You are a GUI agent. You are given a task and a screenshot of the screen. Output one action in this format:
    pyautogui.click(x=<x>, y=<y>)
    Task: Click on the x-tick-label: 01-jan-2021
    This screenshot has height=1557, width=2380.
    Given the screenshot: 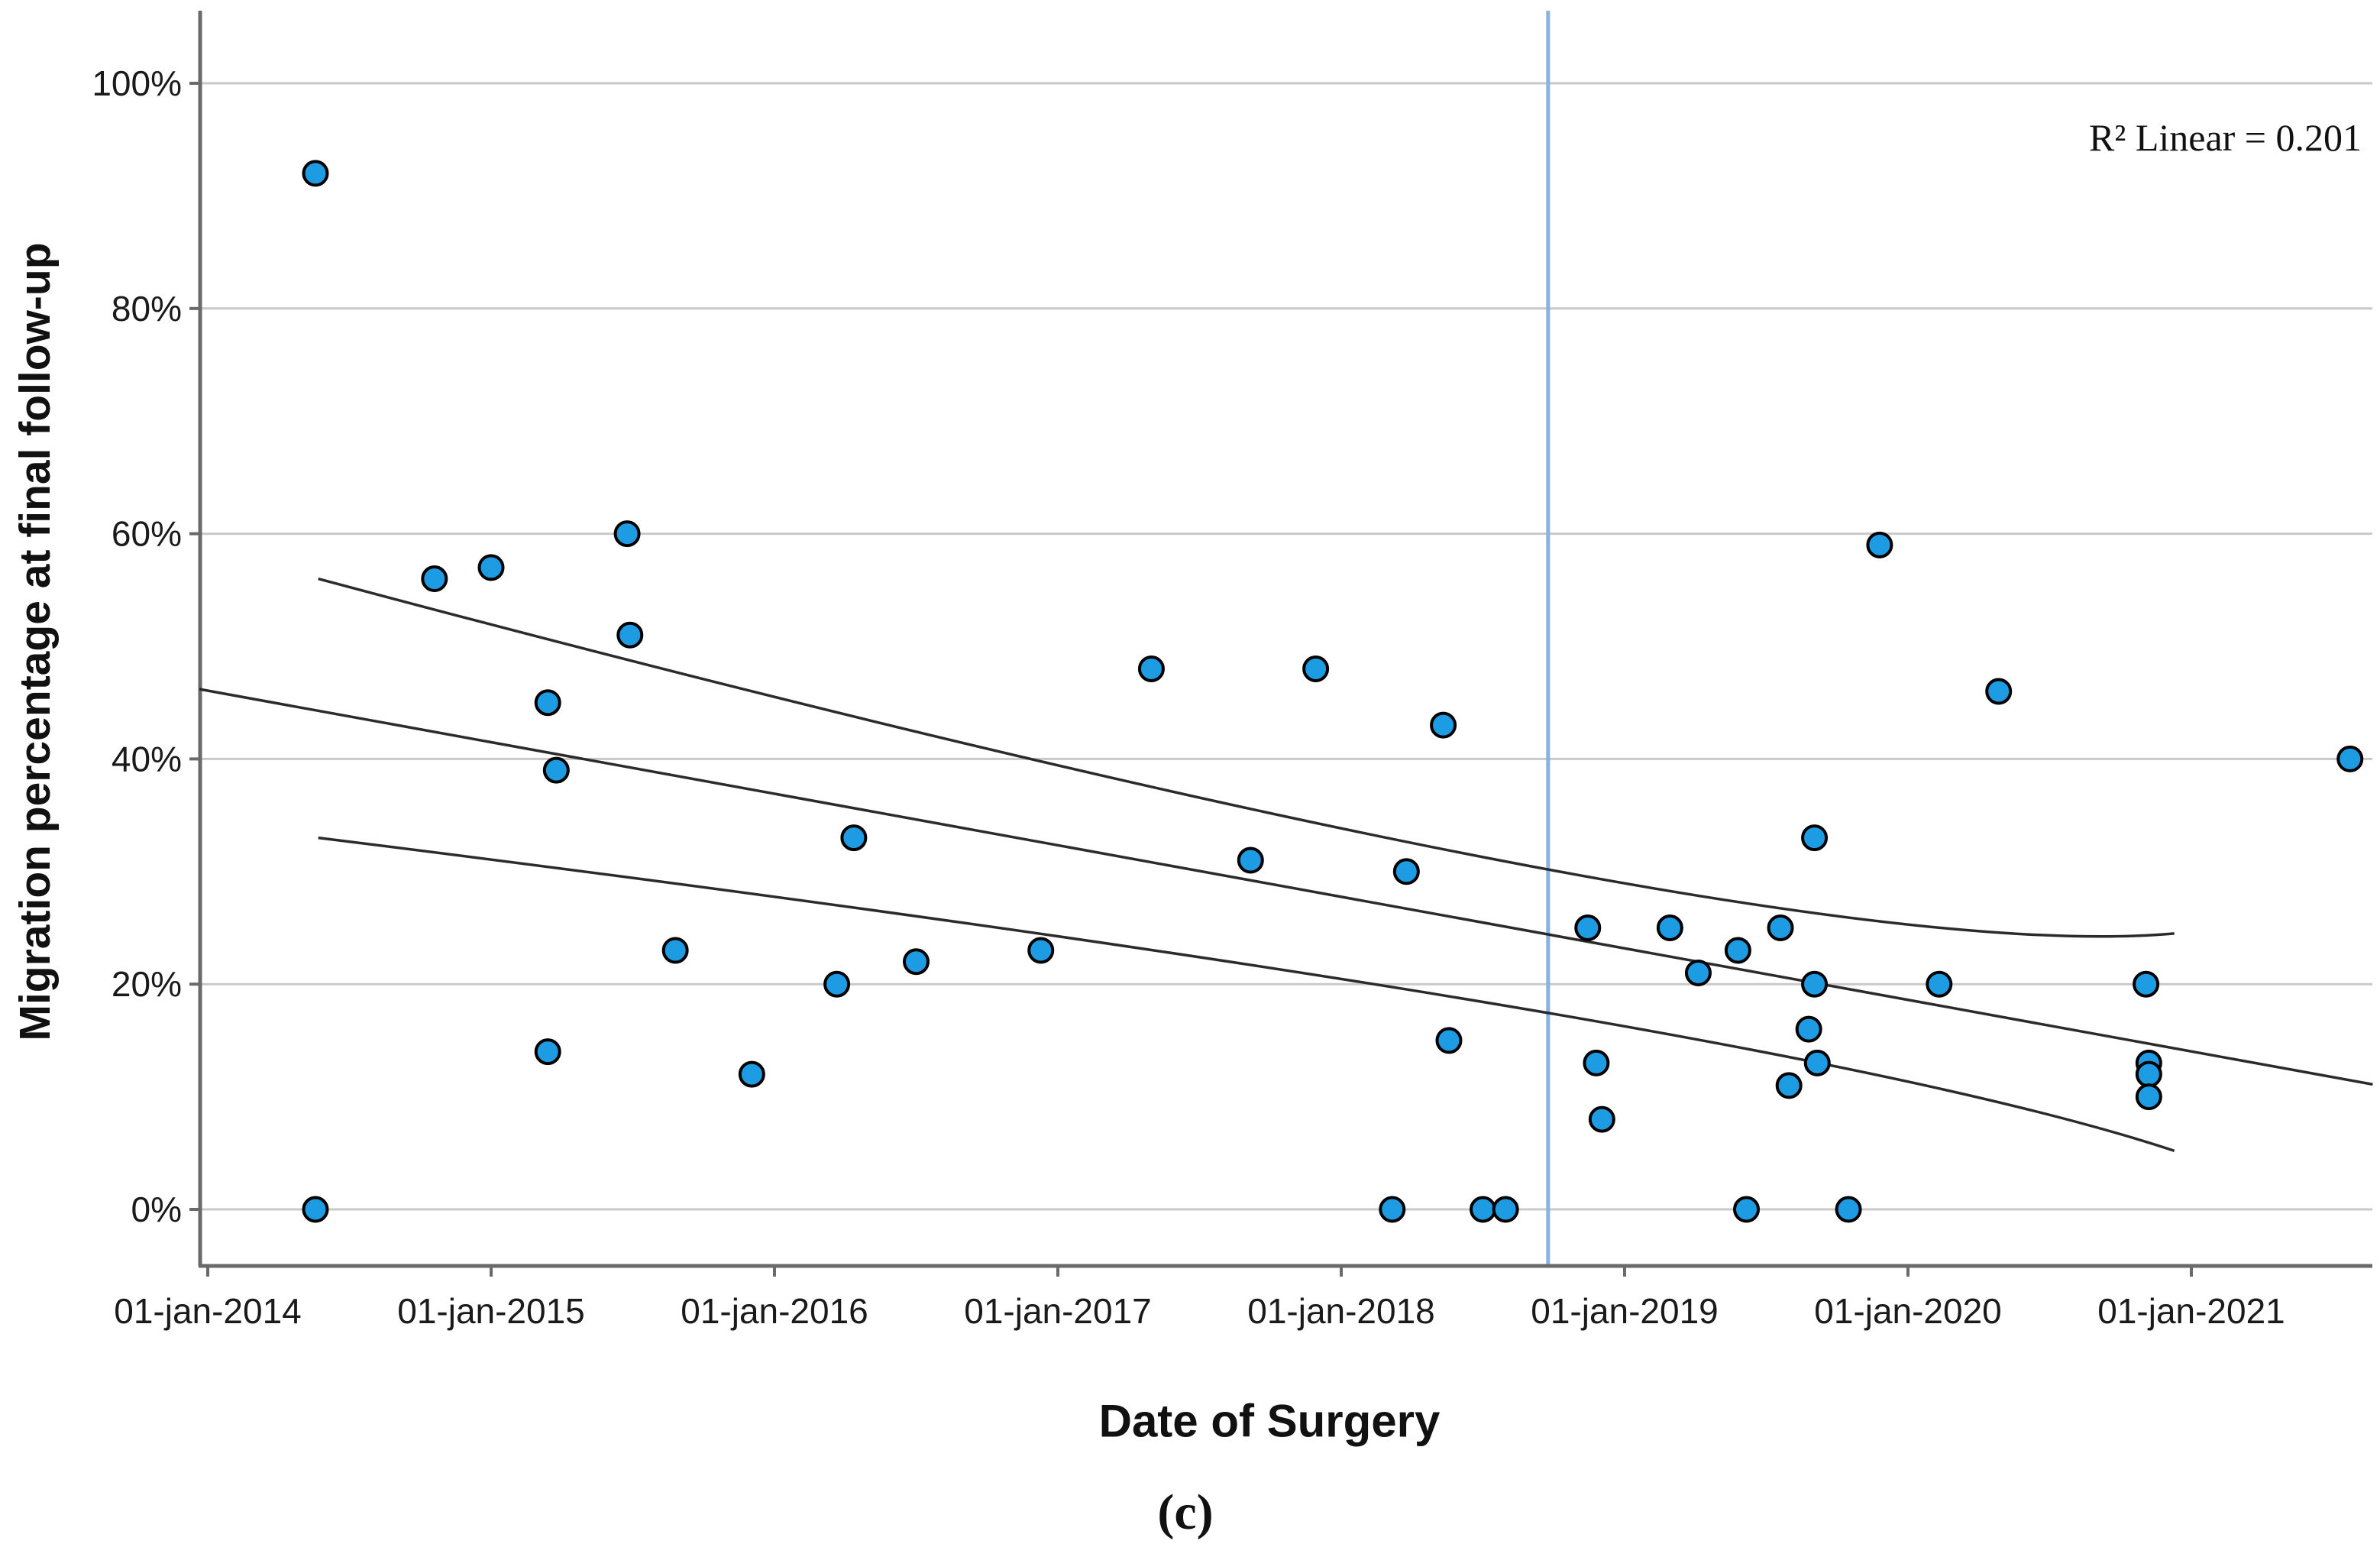 What is the action you would take?
    pyautogui.click(x=2191, y=1311)
    